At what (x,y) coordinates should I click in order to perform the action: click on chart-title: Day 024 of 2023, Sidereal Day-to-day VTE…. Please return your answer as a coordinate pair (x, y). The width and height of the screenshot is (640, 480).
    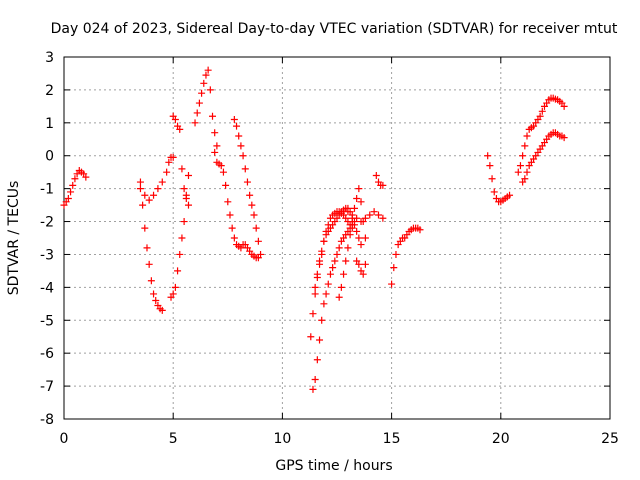
    Looking at the image, I should click on (334, 29).